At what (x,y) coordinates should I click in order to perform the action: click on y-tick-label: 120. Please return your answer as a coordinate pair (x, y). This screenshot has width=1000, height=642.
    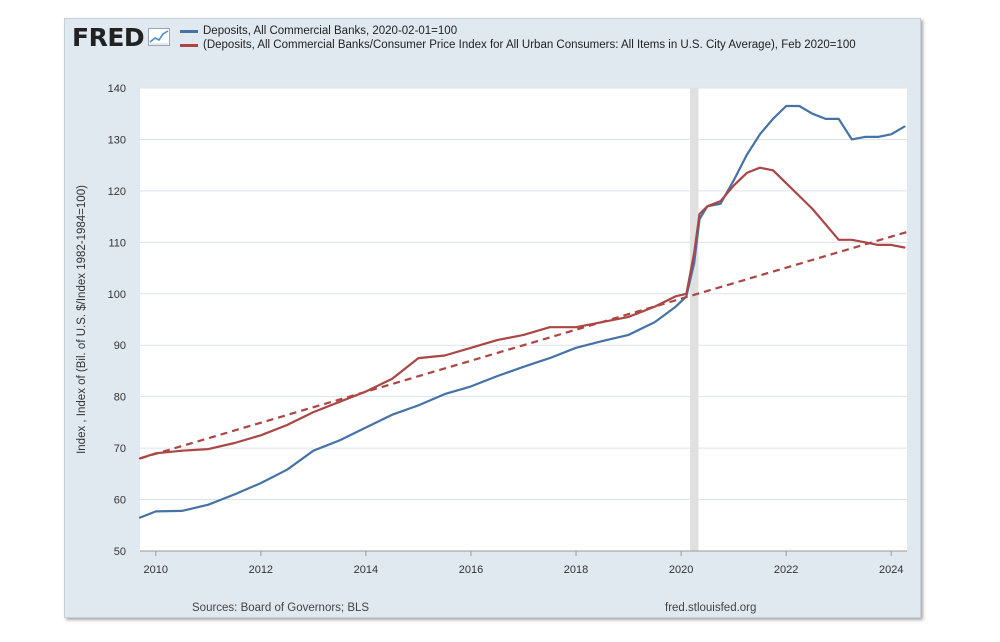
    Looking at the image, I should click on (117, 192).